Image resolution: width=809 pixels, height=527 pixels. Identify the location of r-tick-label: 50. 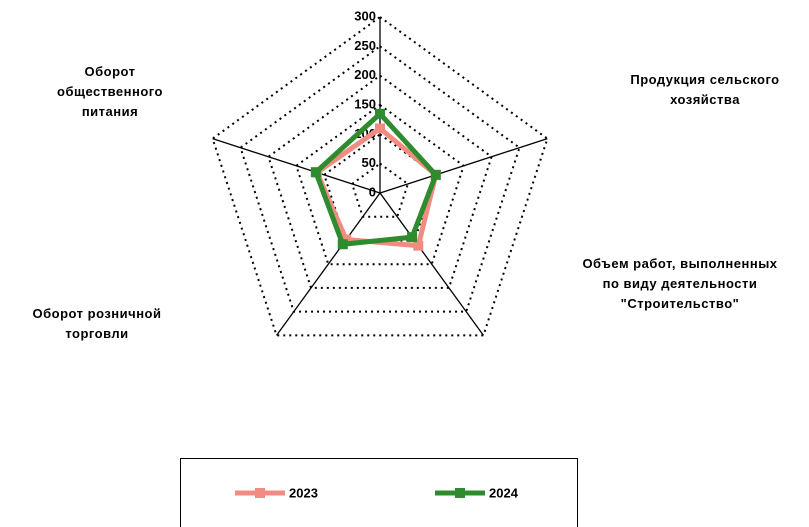
(369, 162).